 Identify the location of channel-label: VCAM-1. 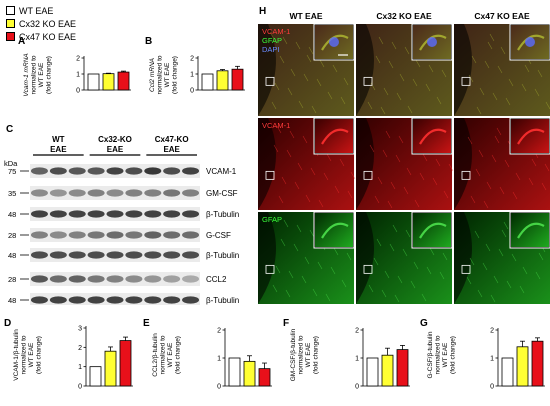
(276, 125).